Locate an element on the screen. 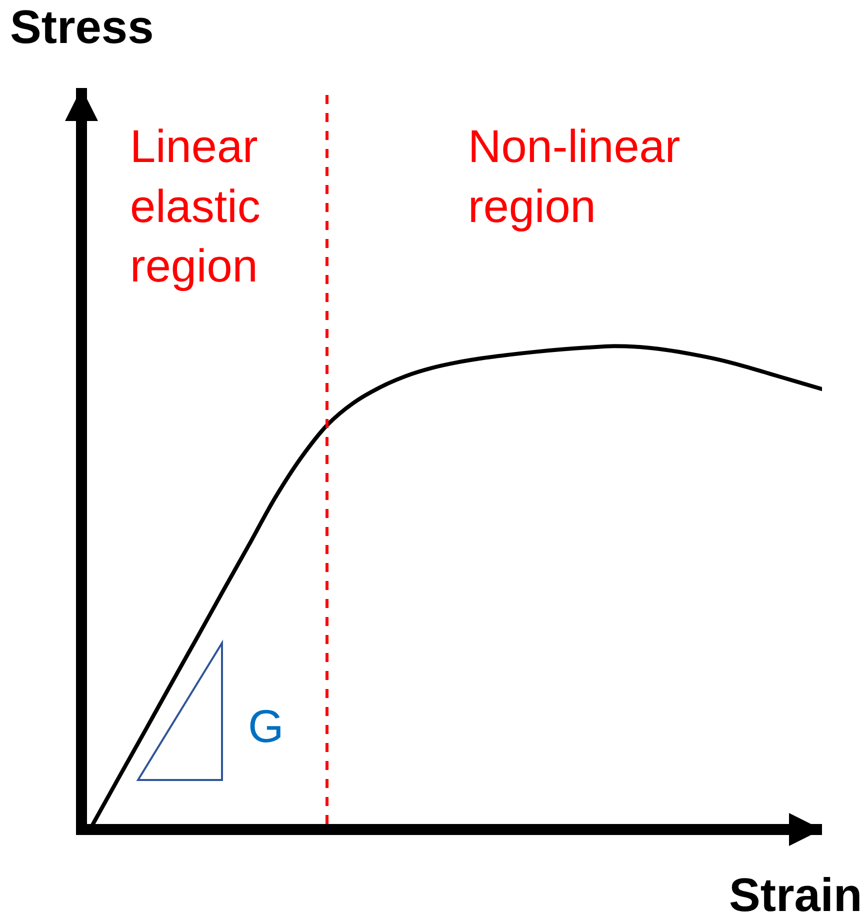  text: Linear elastic region is located at coordinates (195, 206).